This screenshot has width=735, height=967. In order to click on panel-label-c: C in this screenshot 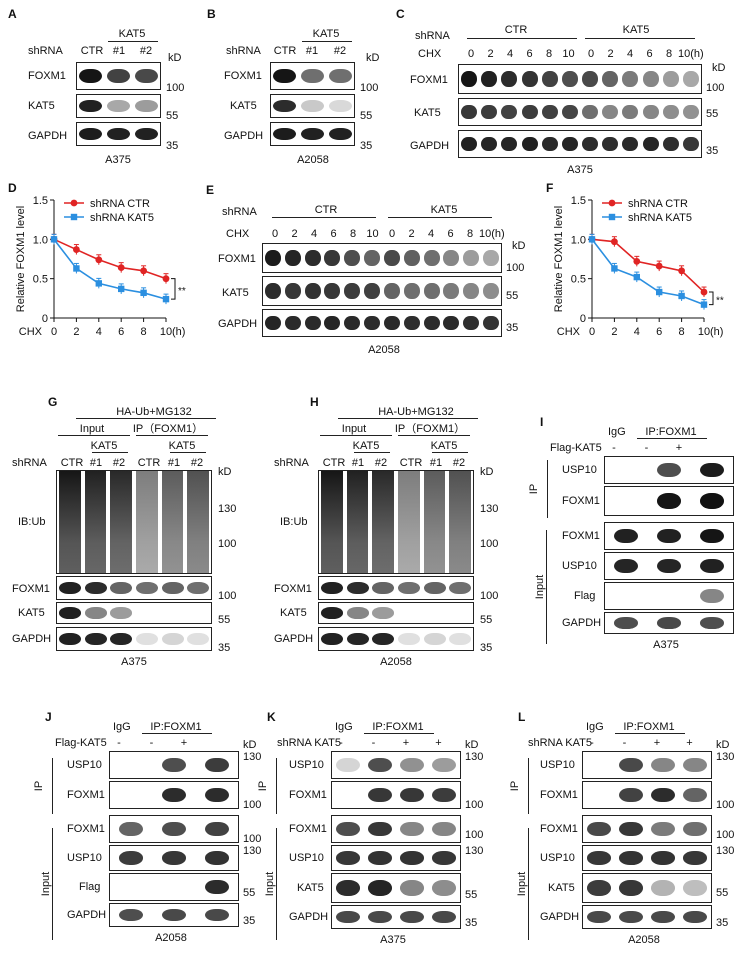, I will do `click(400, 14)`.